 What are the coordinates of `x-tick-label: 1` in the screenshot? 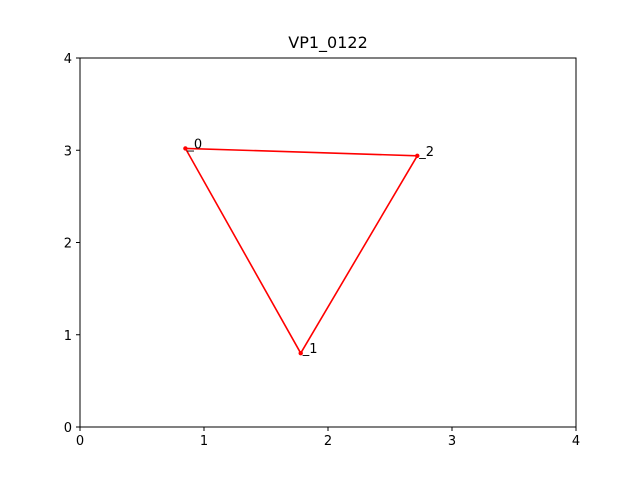 It's located at (204, 441).